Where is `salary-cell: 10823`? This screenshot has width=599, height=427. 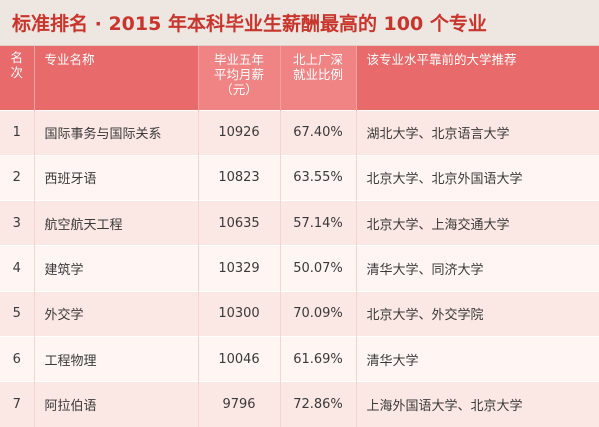
salary-cell: 10823 is located at coordinates (238, 177).